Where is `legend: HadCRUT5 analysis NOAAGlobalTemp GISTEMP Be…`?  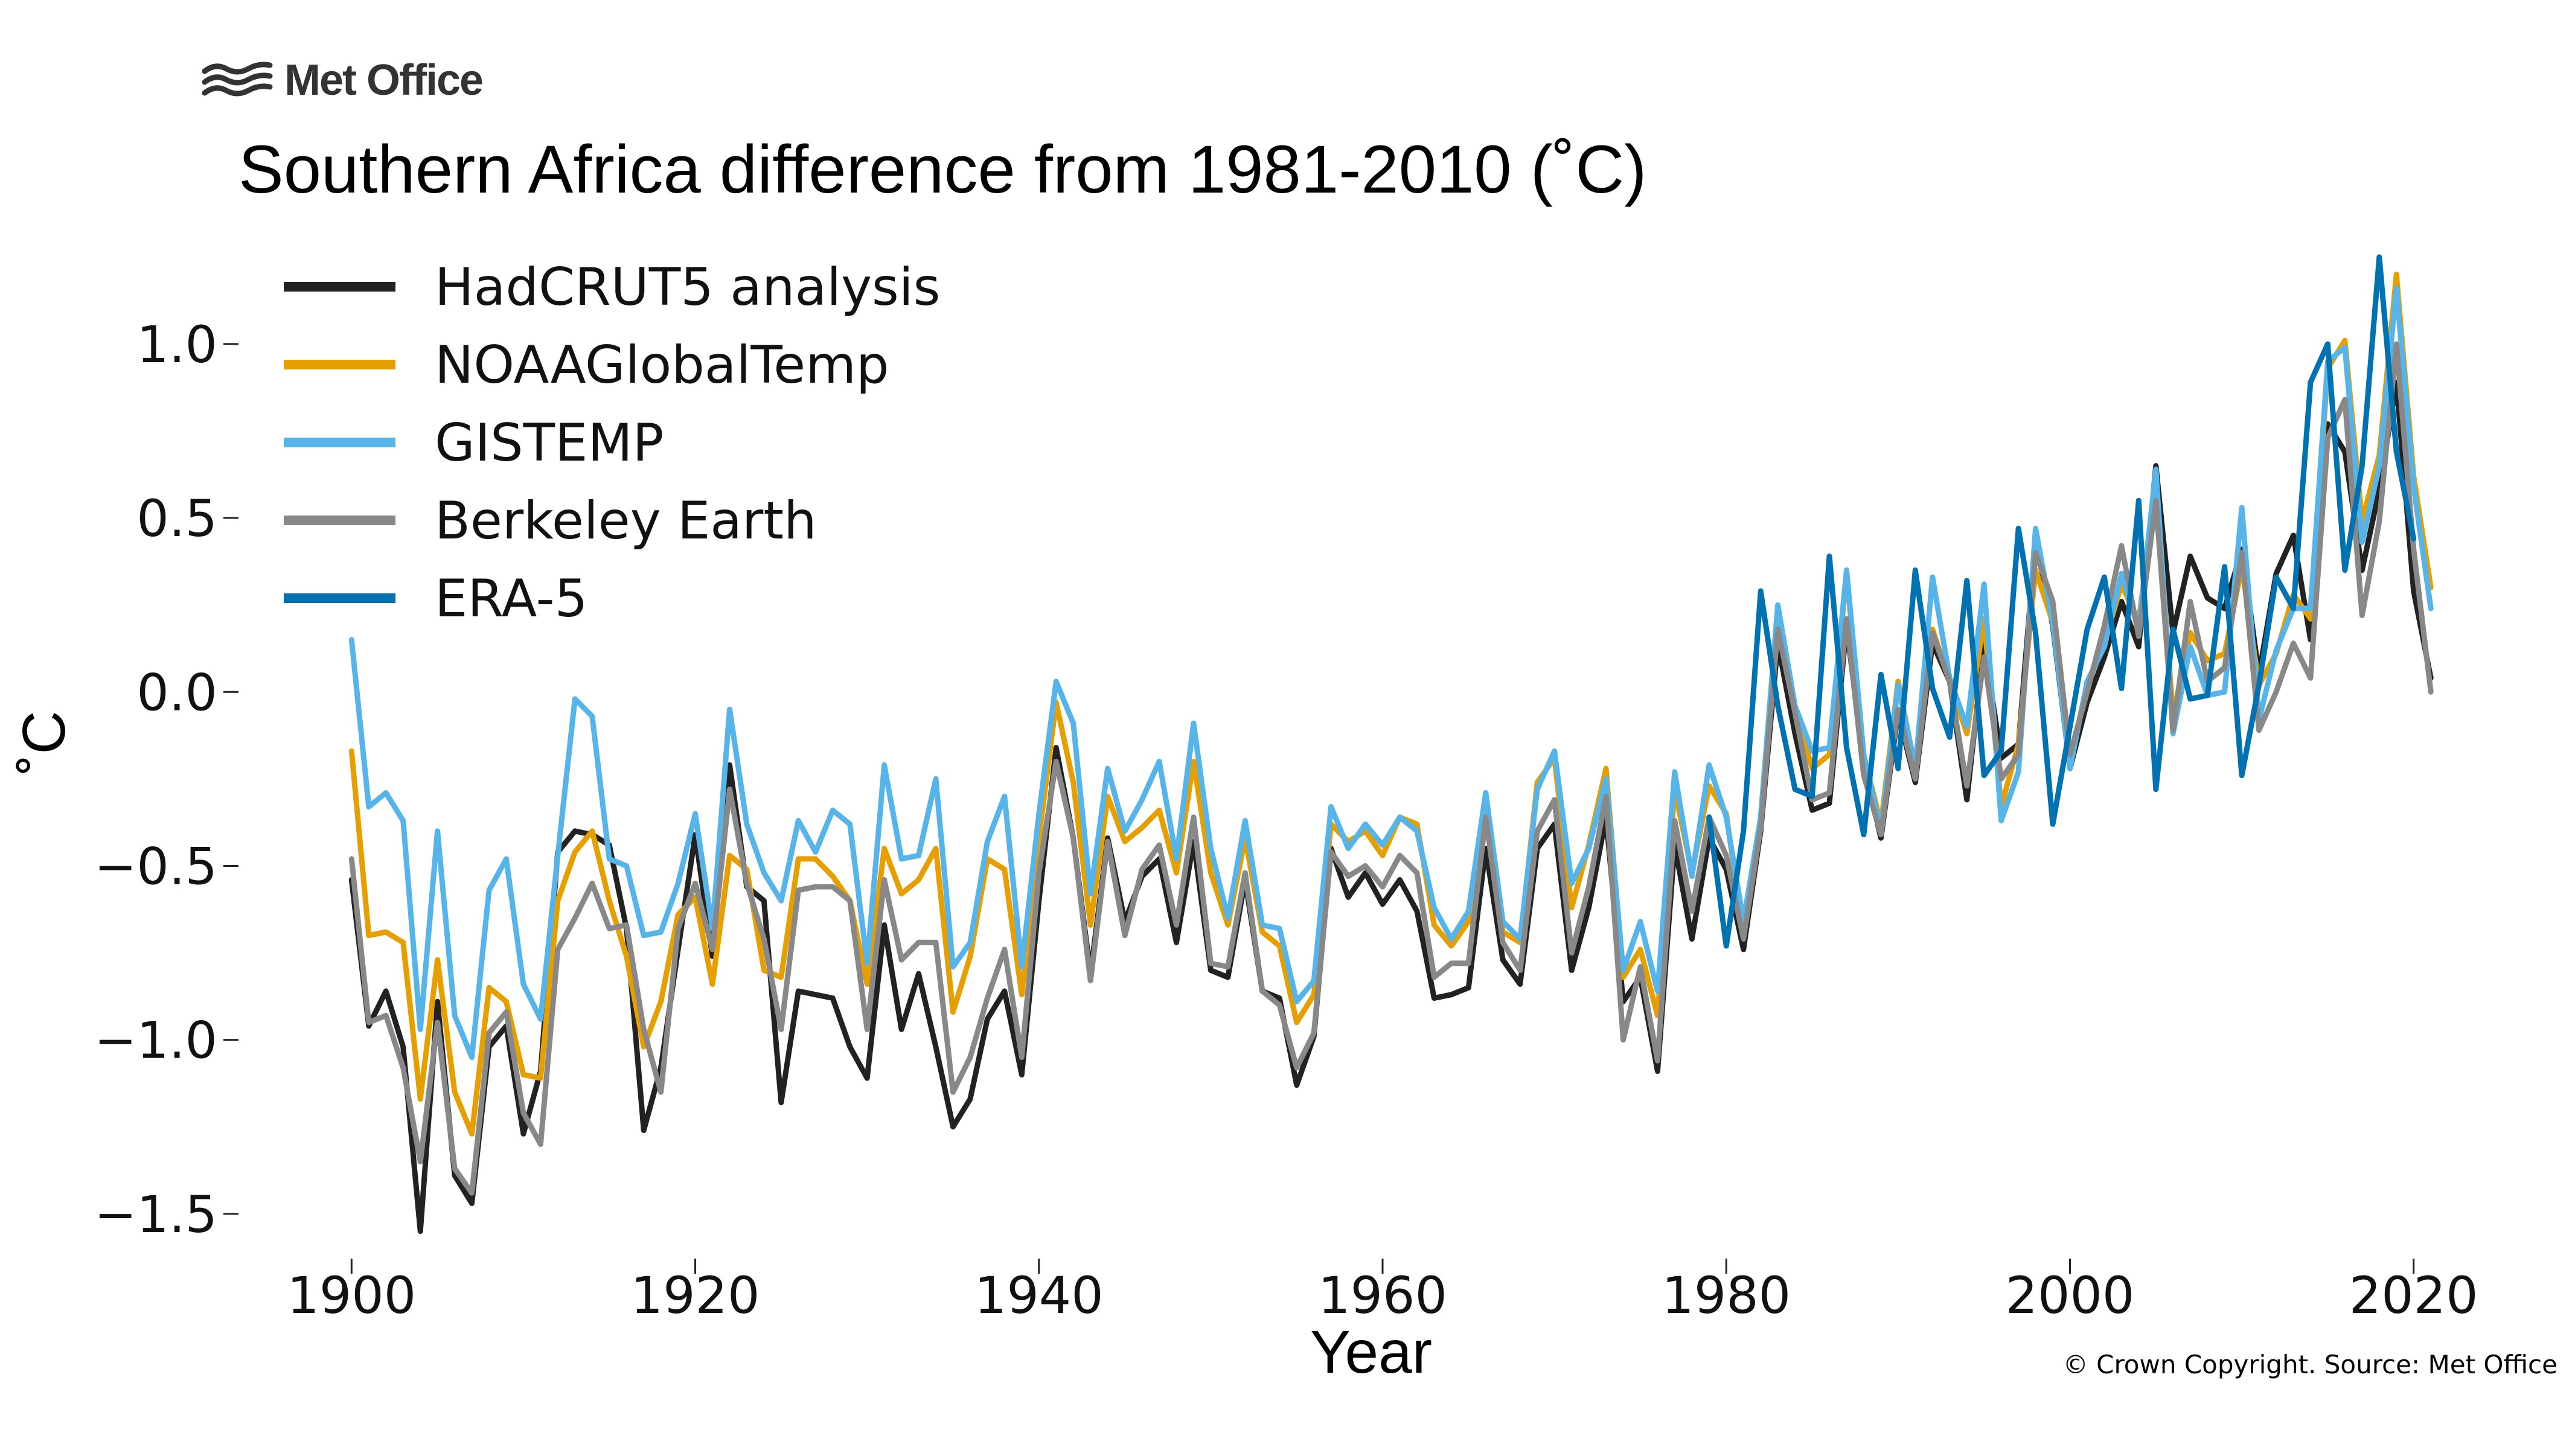
legend: HadCRUT5 analysis NOAAGlobalTemp GISTEMP Be… is located at coordinates (612, 443).